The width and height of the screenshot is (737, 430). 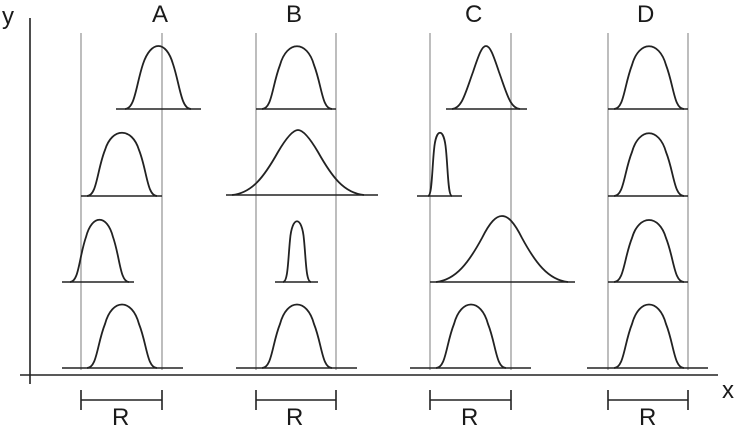 What do you see at coordinates (728, 390) in the screenshot?
I see `x-axis-label: x` at bounding box center [728, 390].